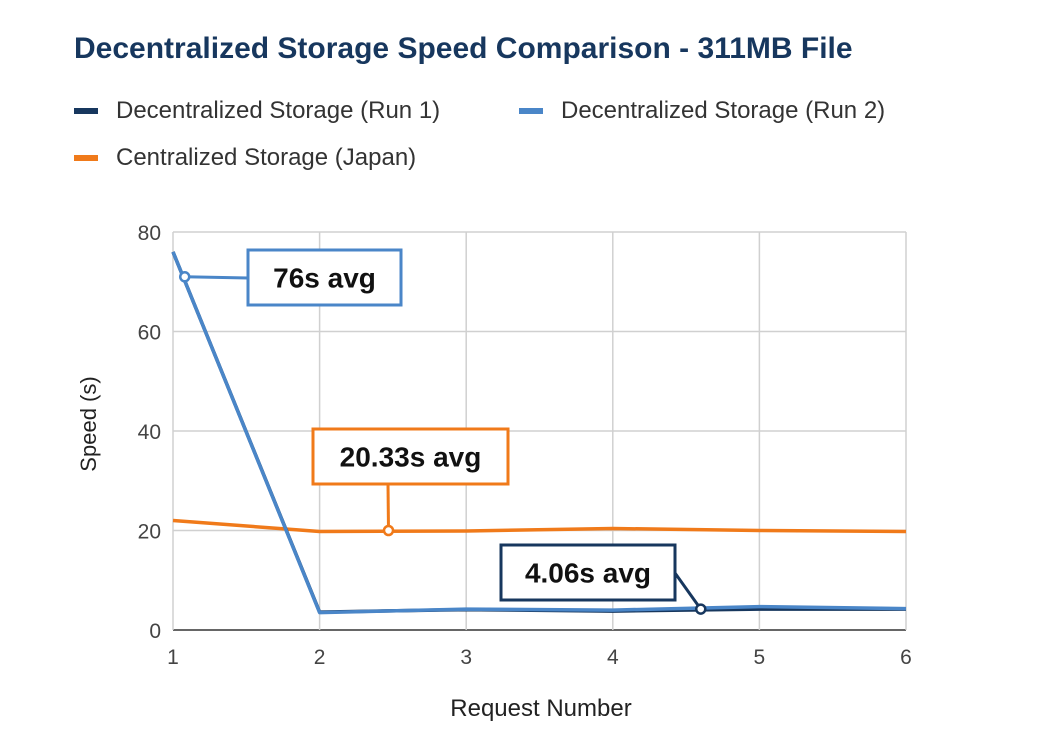  What do you see at coordinates (540, 708) in the screenshot?
I see `x-axis-label: Request Number` at bounding box center [540, 708].